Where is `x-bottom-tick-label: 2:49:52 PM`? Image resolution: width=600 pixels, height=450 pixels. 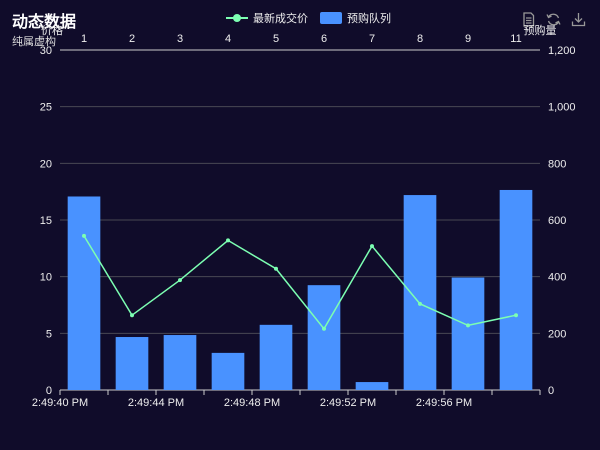
x-bottom-tick-label: 2:49:52 PM is located at coordinates (348, 403).